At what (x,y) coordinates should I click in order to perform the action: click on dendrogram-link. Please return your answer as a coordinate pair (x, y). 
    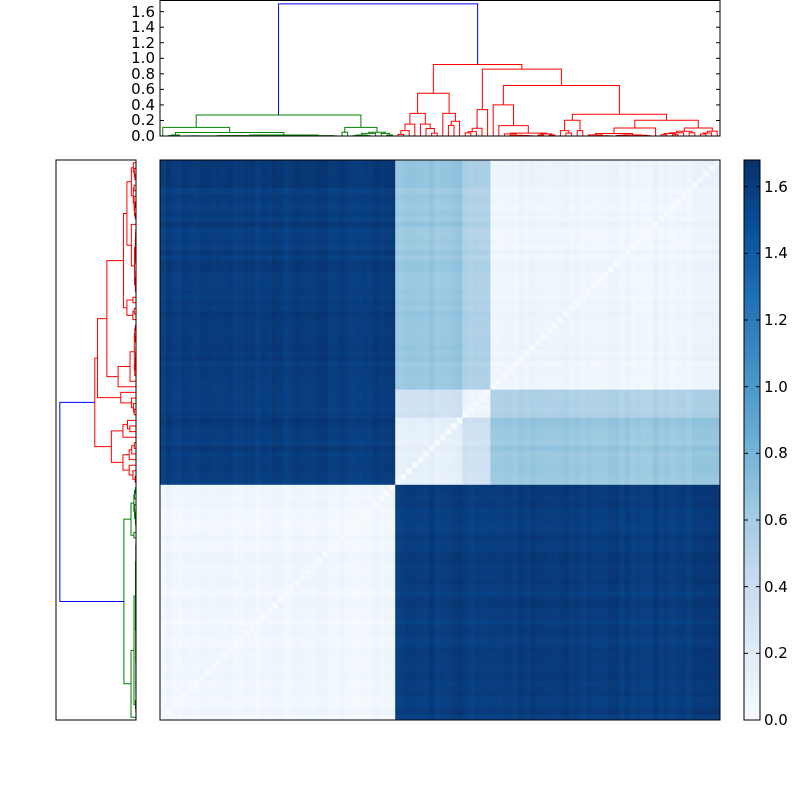
    Looking at the image, I should click on (561, 99).